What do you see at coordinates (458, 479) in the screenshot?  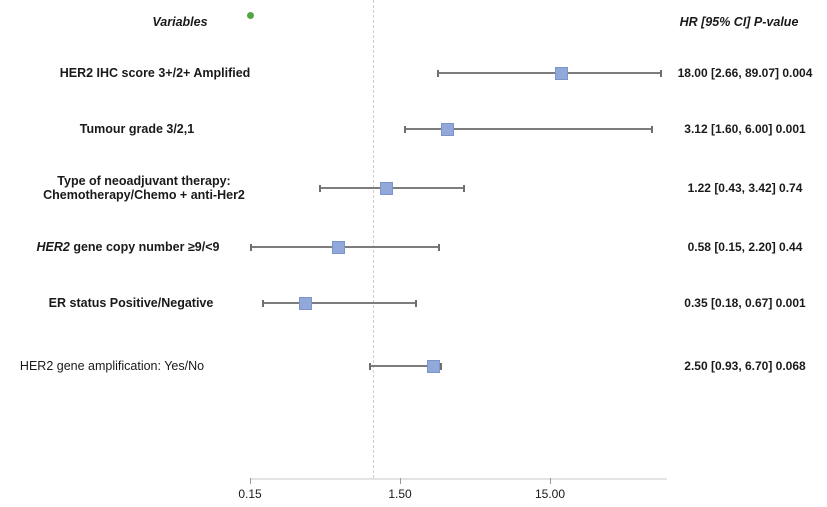 I see `x-axis-line` at bounding box center [458, 479].